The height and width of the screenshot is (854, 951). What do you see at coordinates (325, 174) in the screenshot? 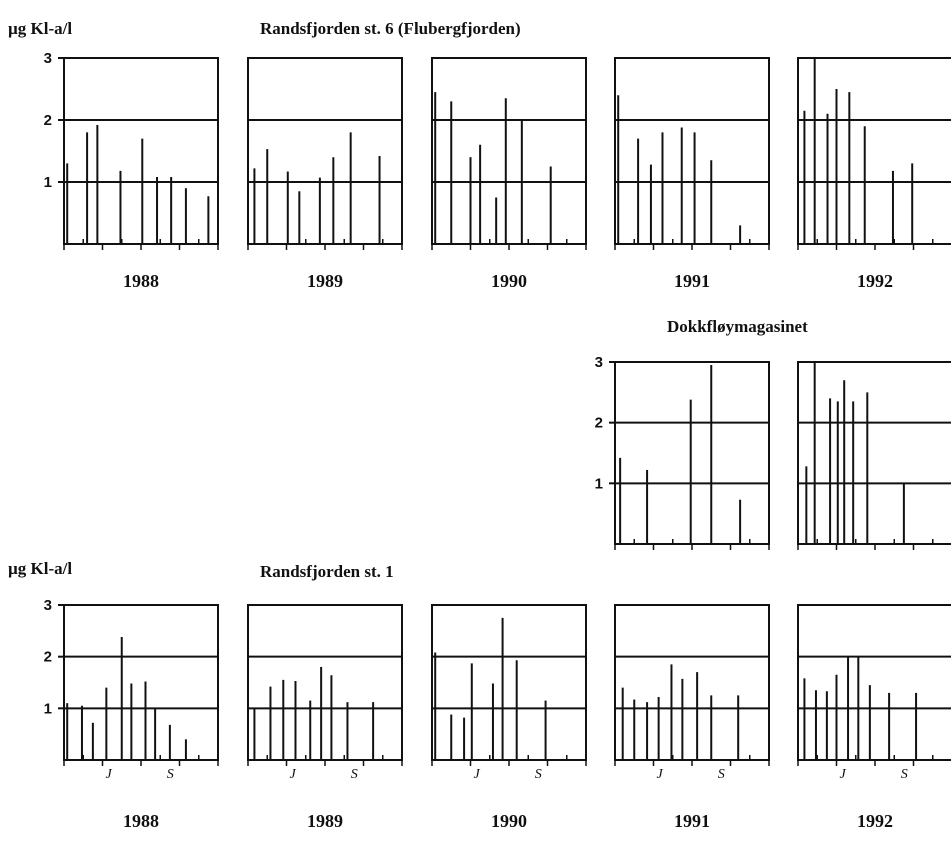
I see `panel-st6-1989: 1989` at bounding box center [325, 174].